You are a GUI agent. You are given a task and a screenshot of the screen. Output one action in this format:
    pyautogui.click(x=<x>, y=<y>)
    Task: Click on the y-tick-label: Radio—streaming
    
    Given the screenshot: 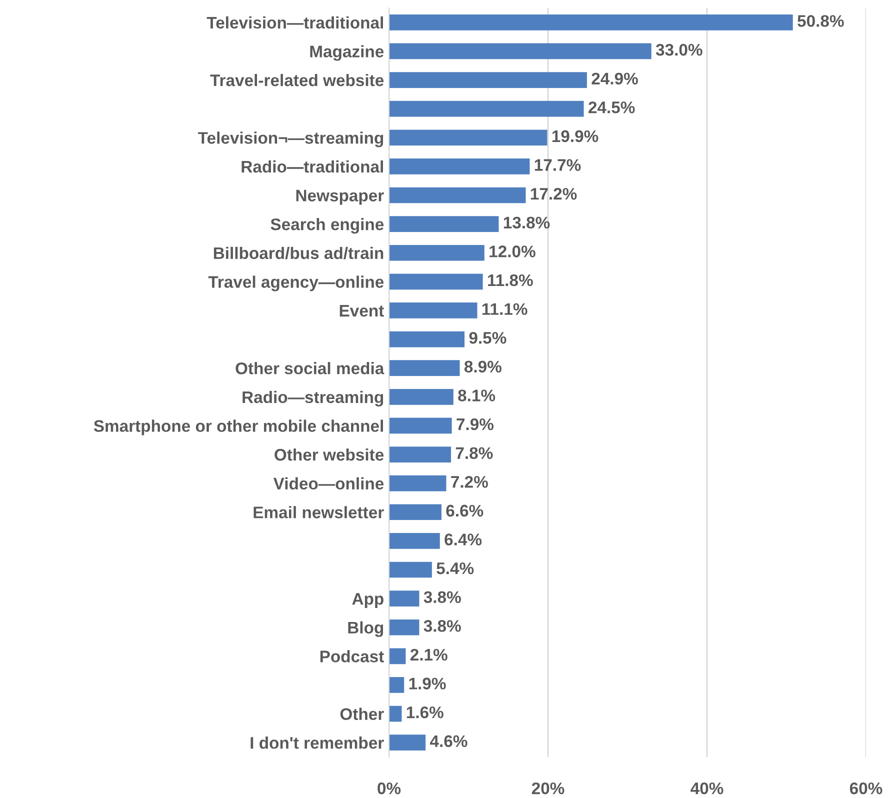 What is the action you would take?
    pyautogui.click(x=313, y=398)
    